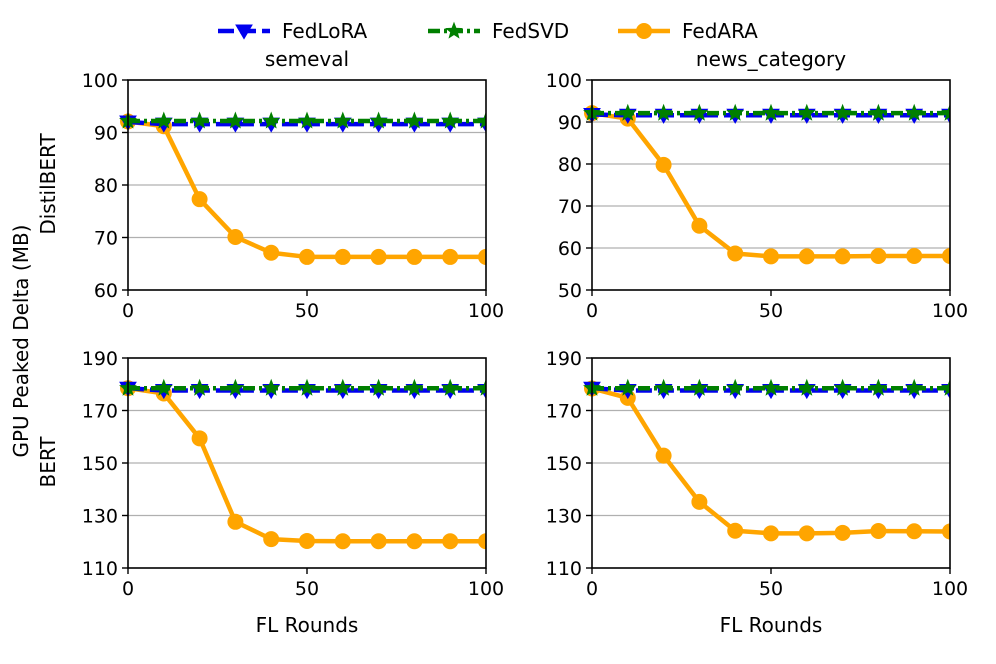 The width and height of the screenshot is (996, 664). I want to click on panel-title: semeval, so click(307, 59).